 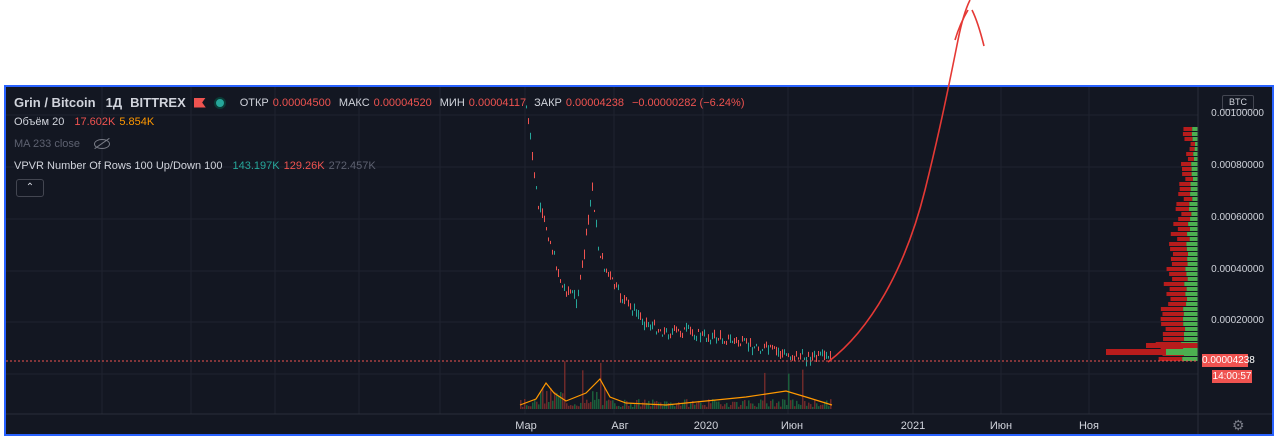 What do you see at coordinates (678, 236) in the screenshot?
I see `price-series` at bounding box center [678, 236].